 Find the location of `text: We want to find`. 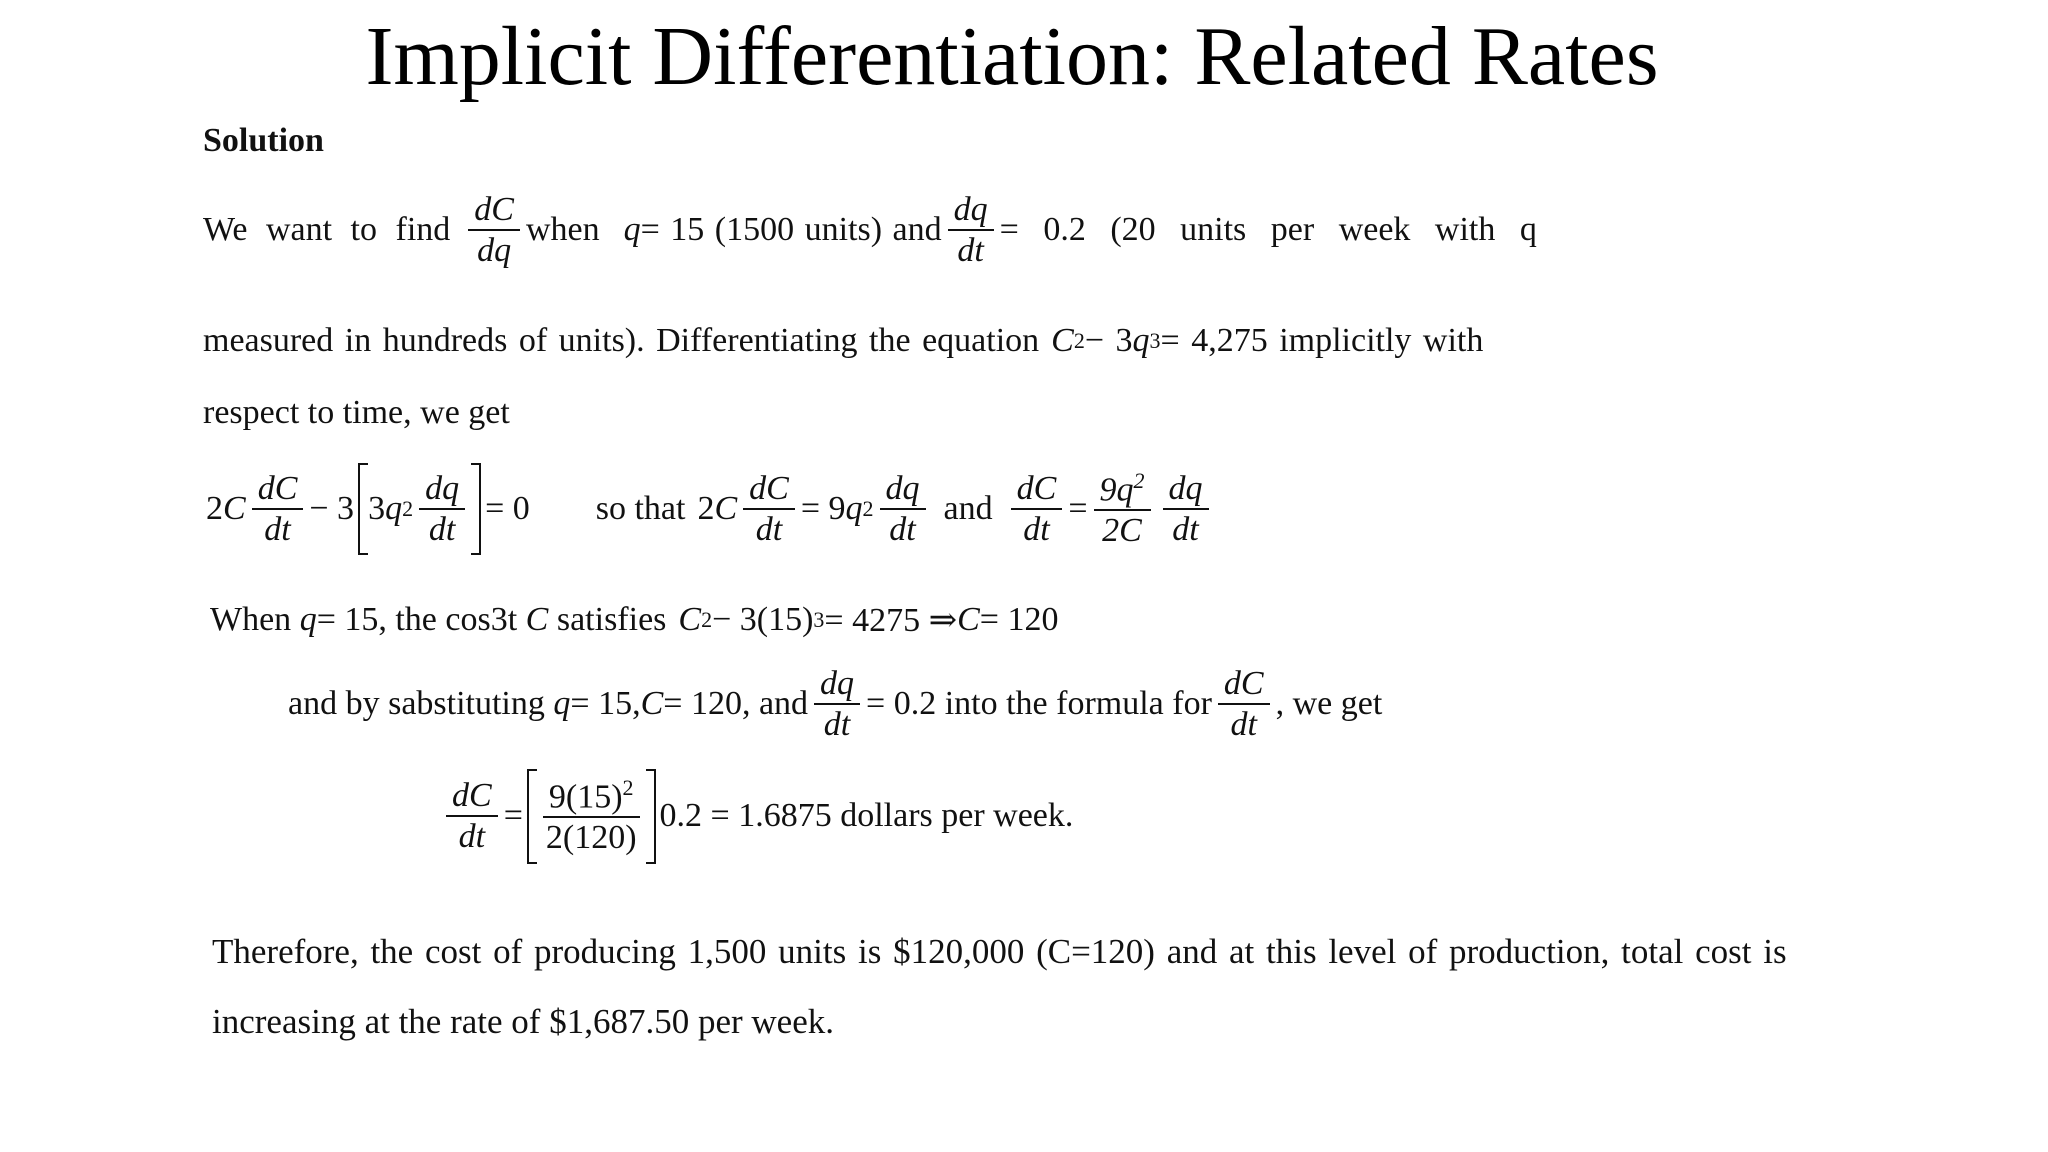

text: We want to find is located at coordinates (327, 230).